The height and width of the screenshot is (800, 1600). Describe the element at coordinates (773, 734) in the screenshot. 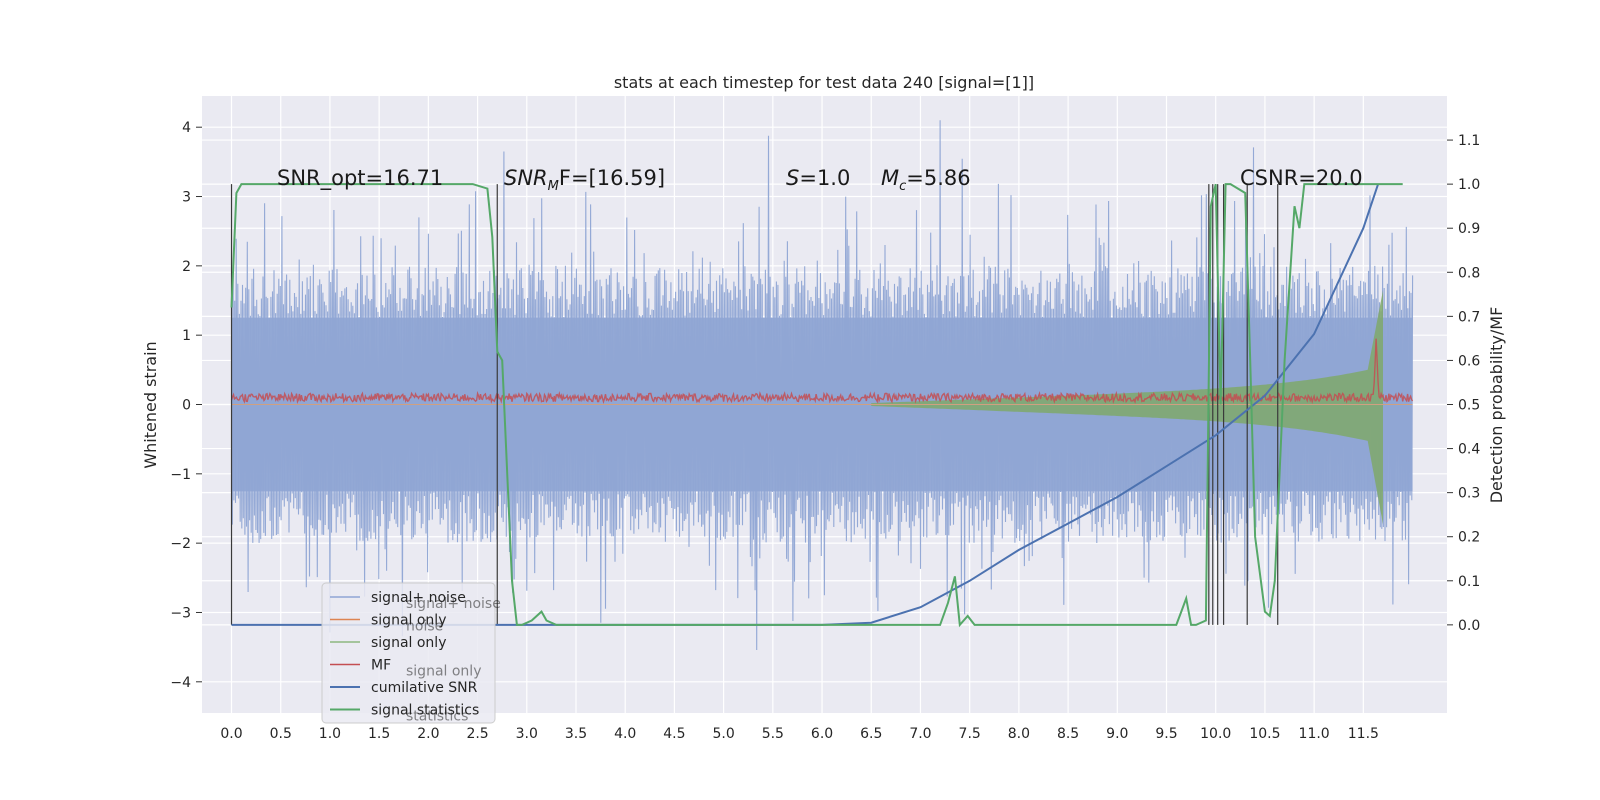

I see `x-tick-label: 5.5` at that location.